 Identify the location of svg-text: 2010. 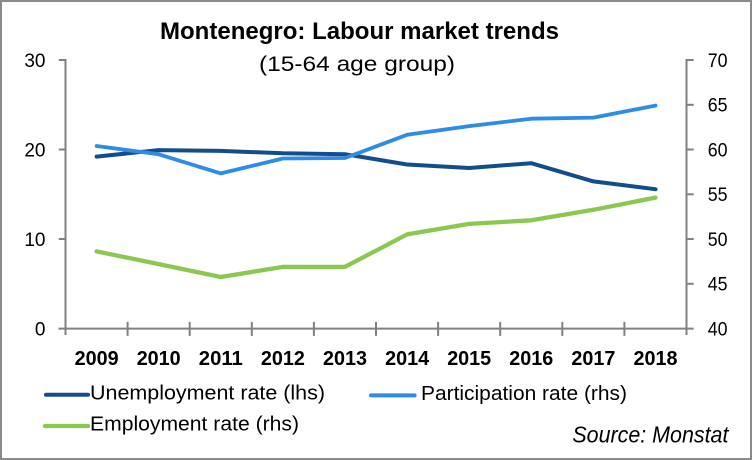
(159, 359).